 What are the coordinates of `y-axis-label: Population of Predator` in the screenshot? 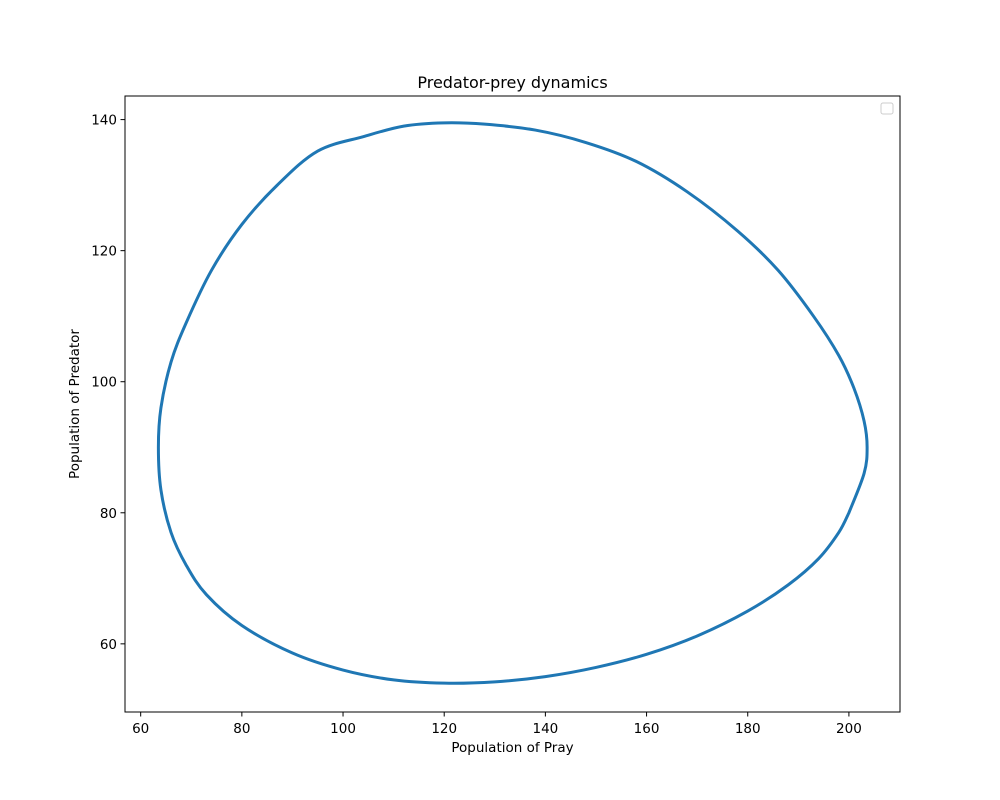 It's located at (75, 404).